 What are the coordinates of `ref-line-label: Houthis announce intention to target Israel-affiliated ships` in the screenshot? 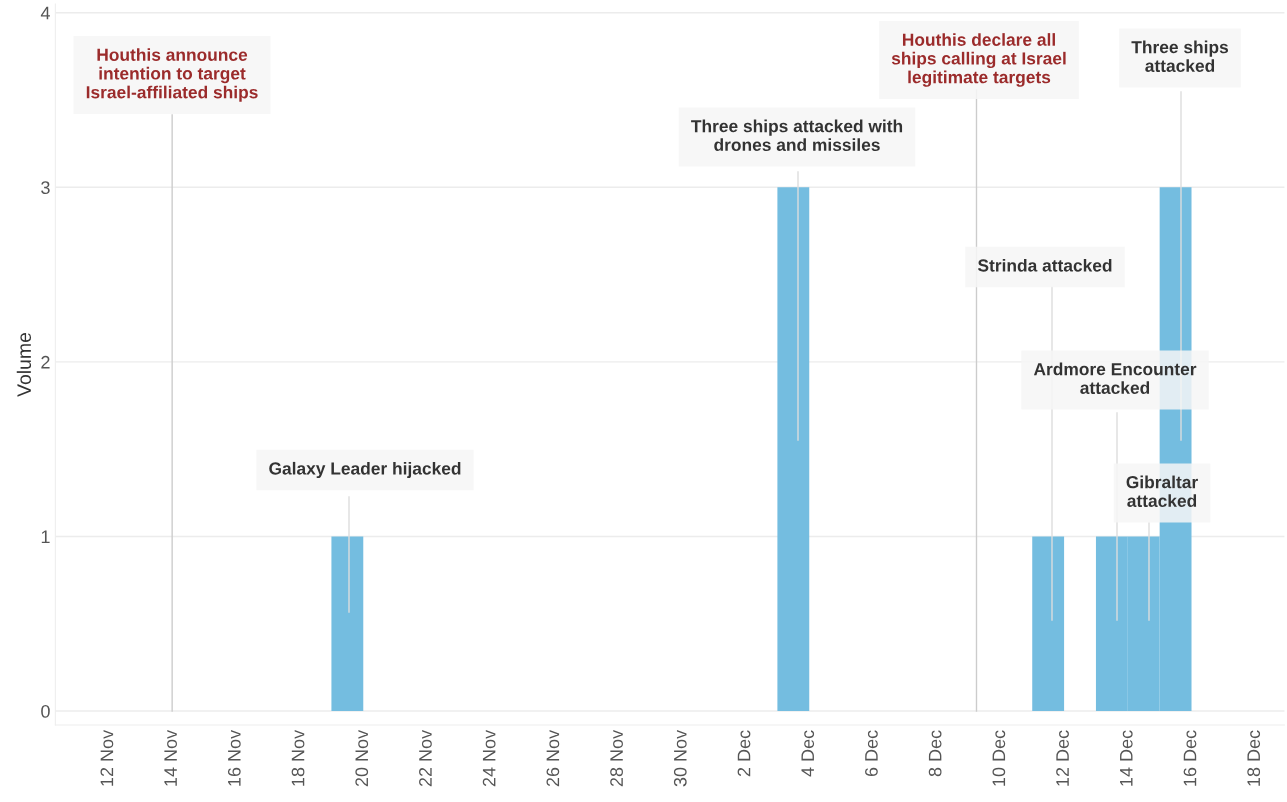 It's located at (172, 75).